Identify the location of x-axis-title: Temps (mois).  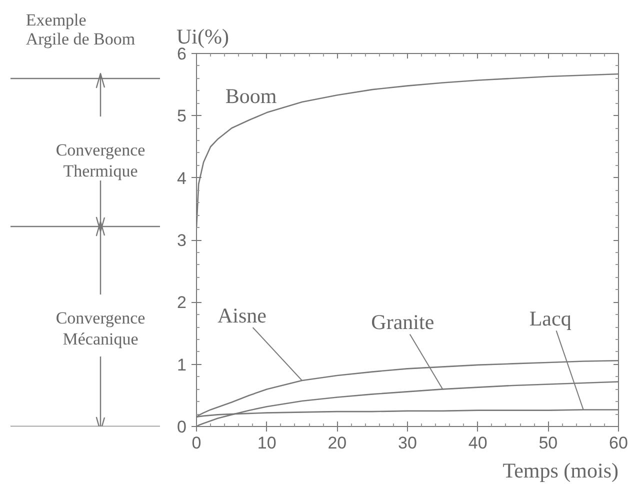
(560, 470).